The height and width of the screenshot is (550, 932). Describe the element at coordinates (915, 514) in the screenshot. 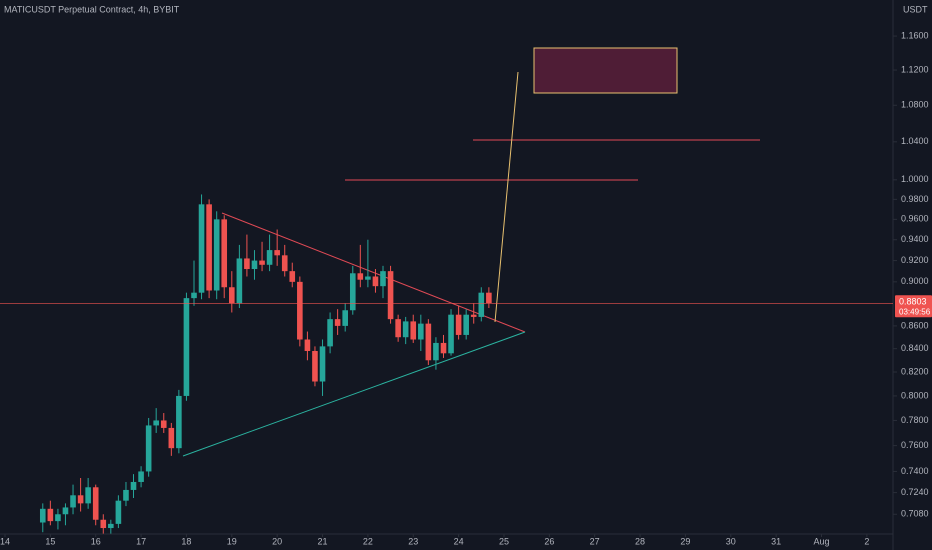

I see `y-tick-label: 0.7080` at that location.